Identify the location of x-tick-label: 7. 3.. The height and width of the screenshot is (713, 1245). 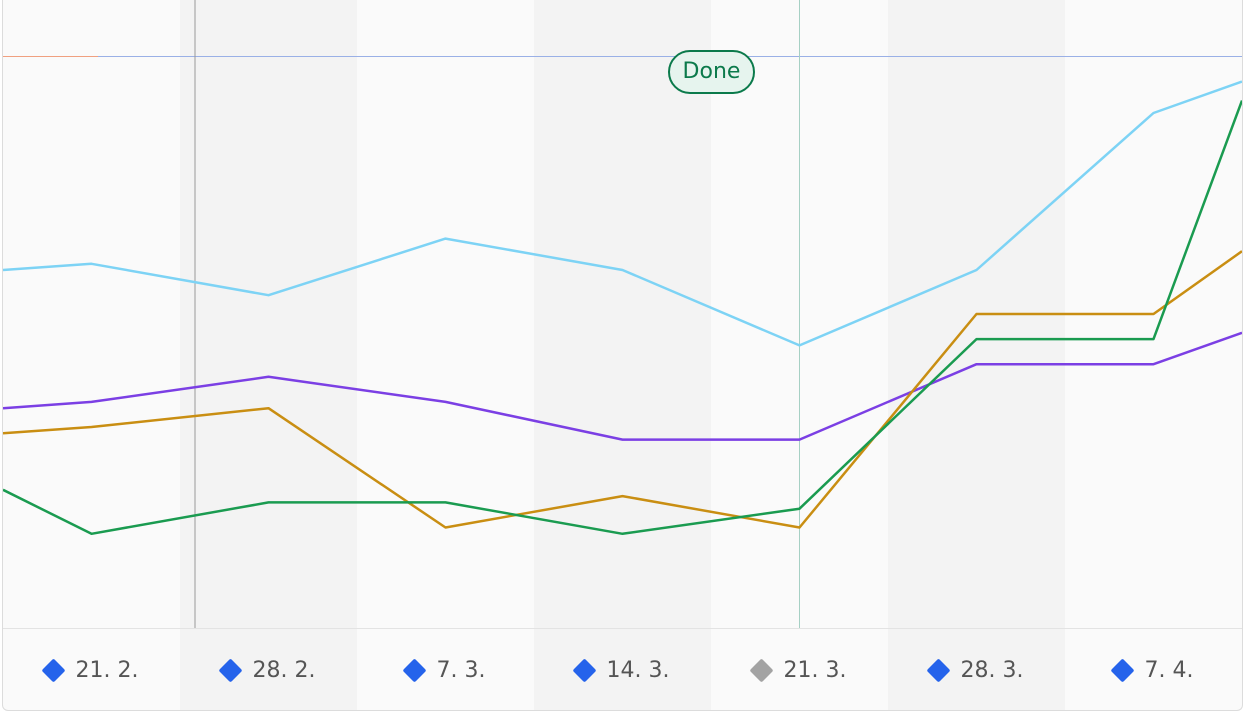
(461, 670).